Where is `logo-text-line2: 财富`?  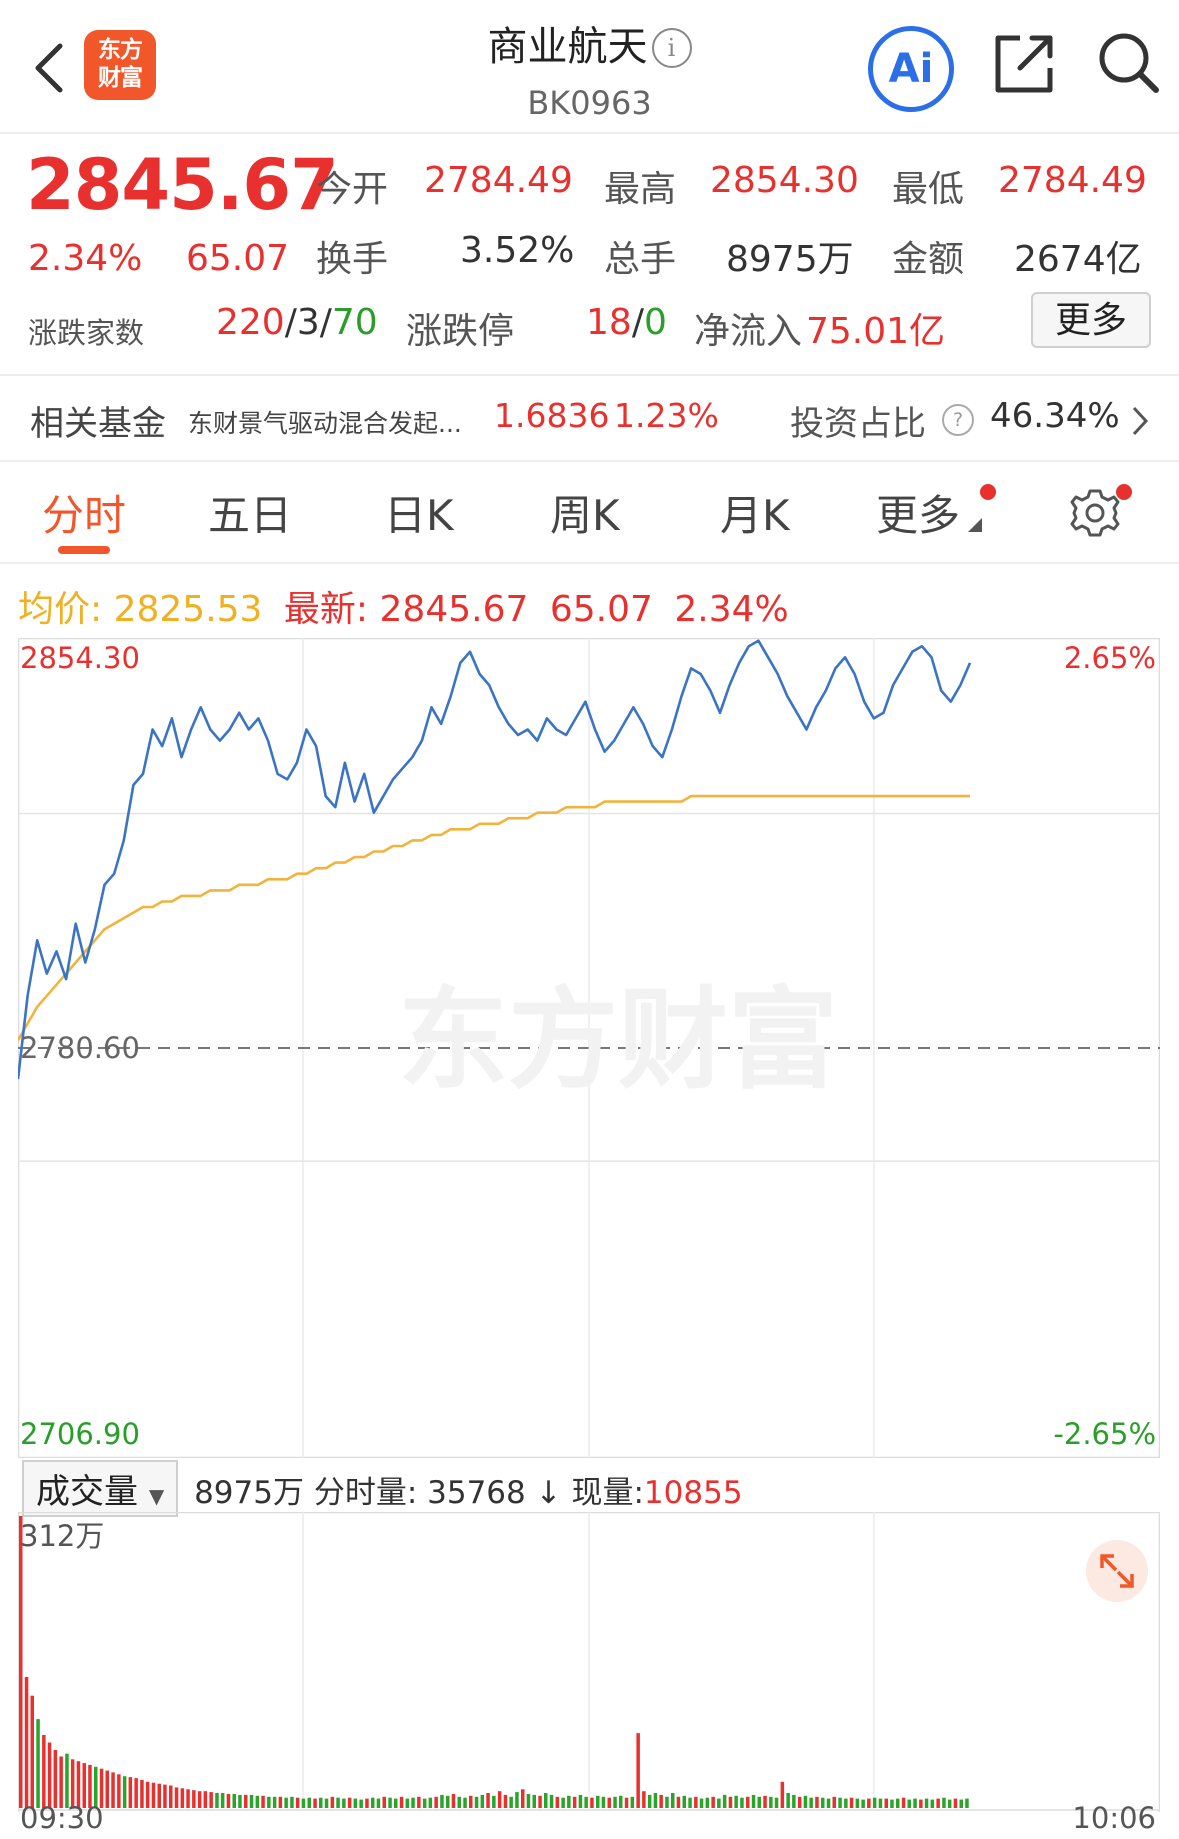
logo-text-line2: 财富 is located at coordinates (120, 78).